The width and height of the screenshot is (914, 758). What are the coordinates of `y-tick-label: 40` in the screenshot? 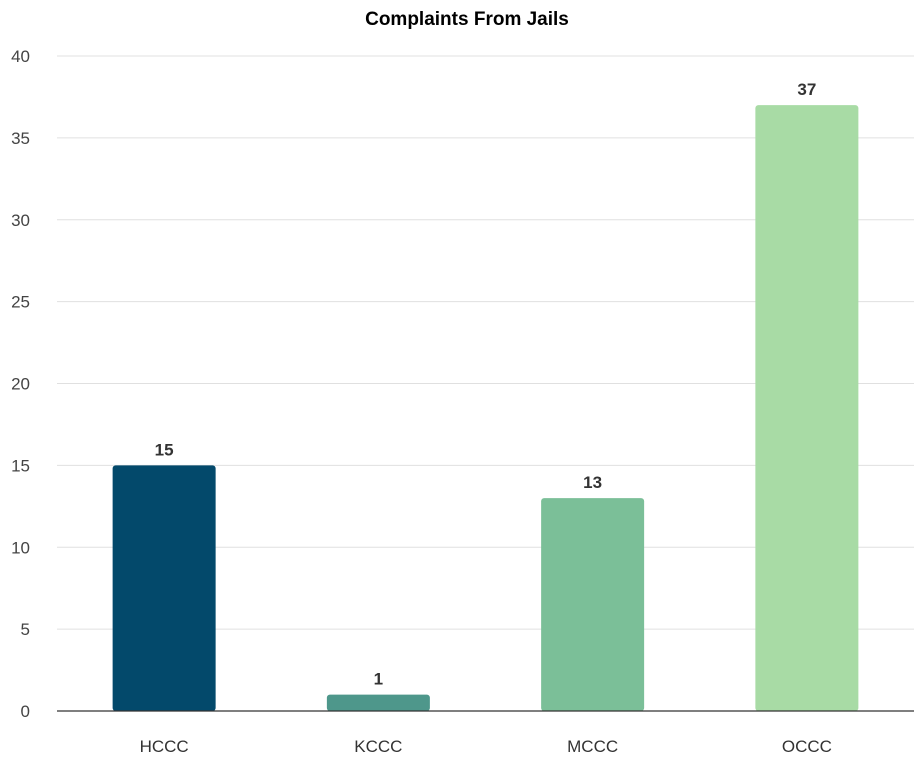 It's located at (20, 56).